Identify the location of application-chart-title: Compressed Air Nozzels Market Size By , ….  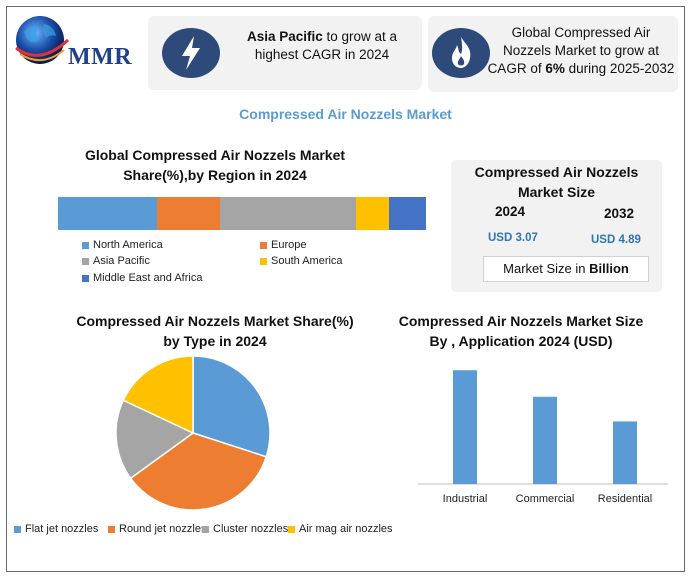
(521, 331).